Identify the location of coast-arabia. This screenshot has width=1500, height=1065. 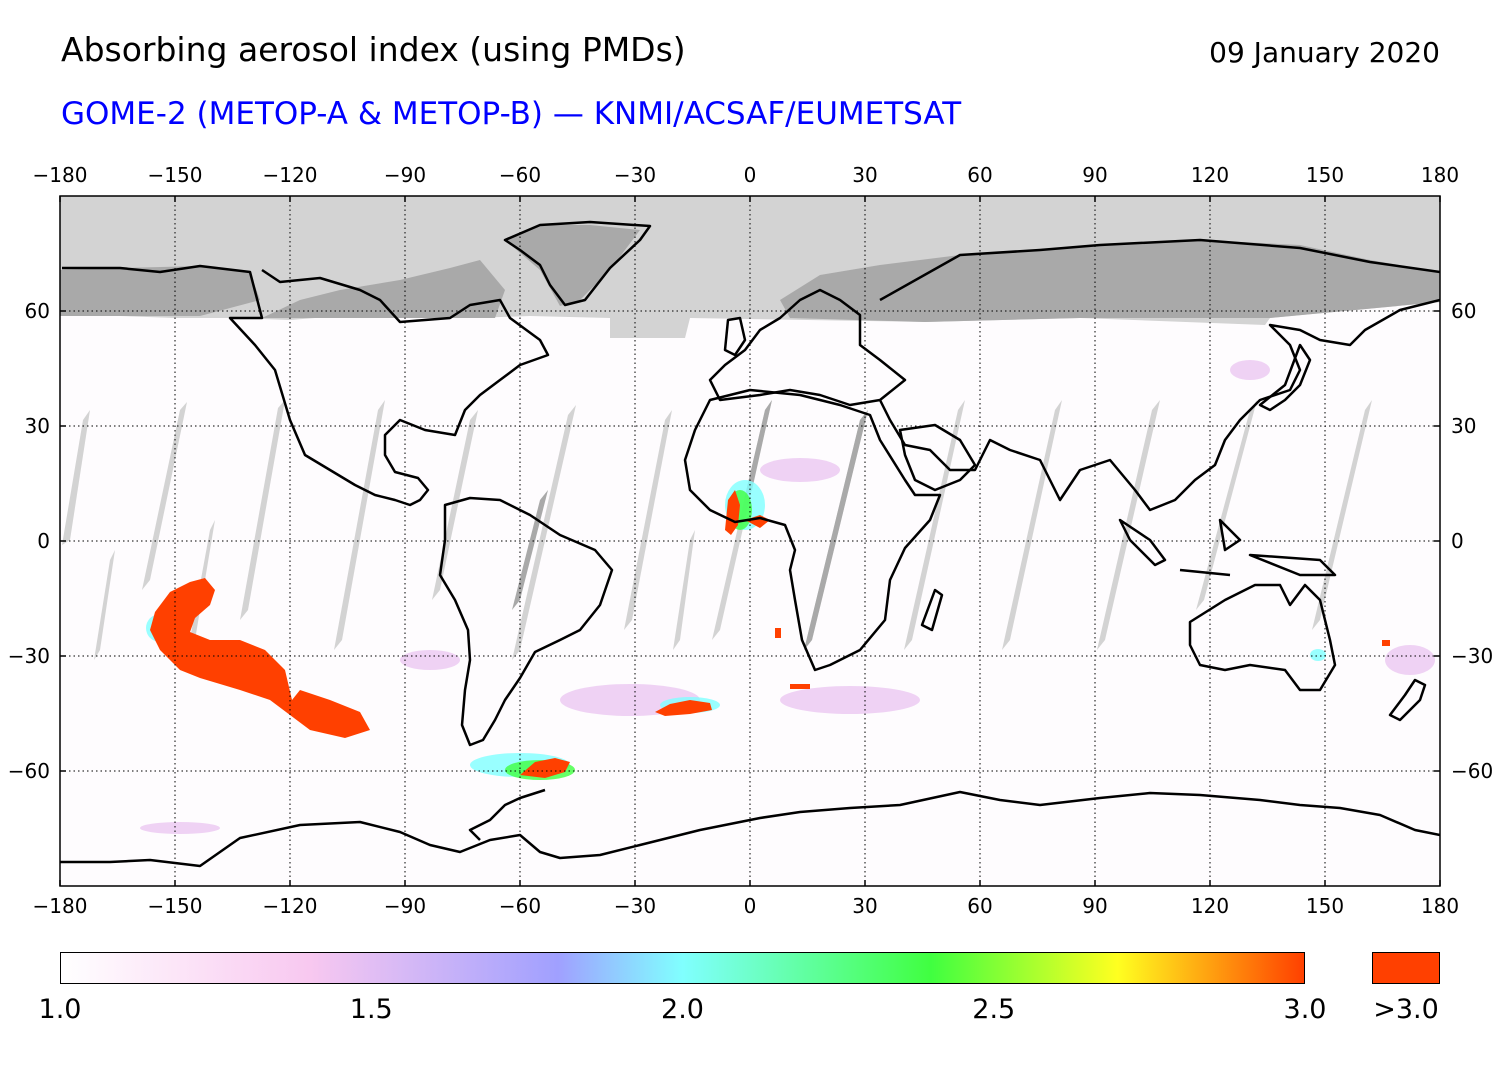
(937, 457).